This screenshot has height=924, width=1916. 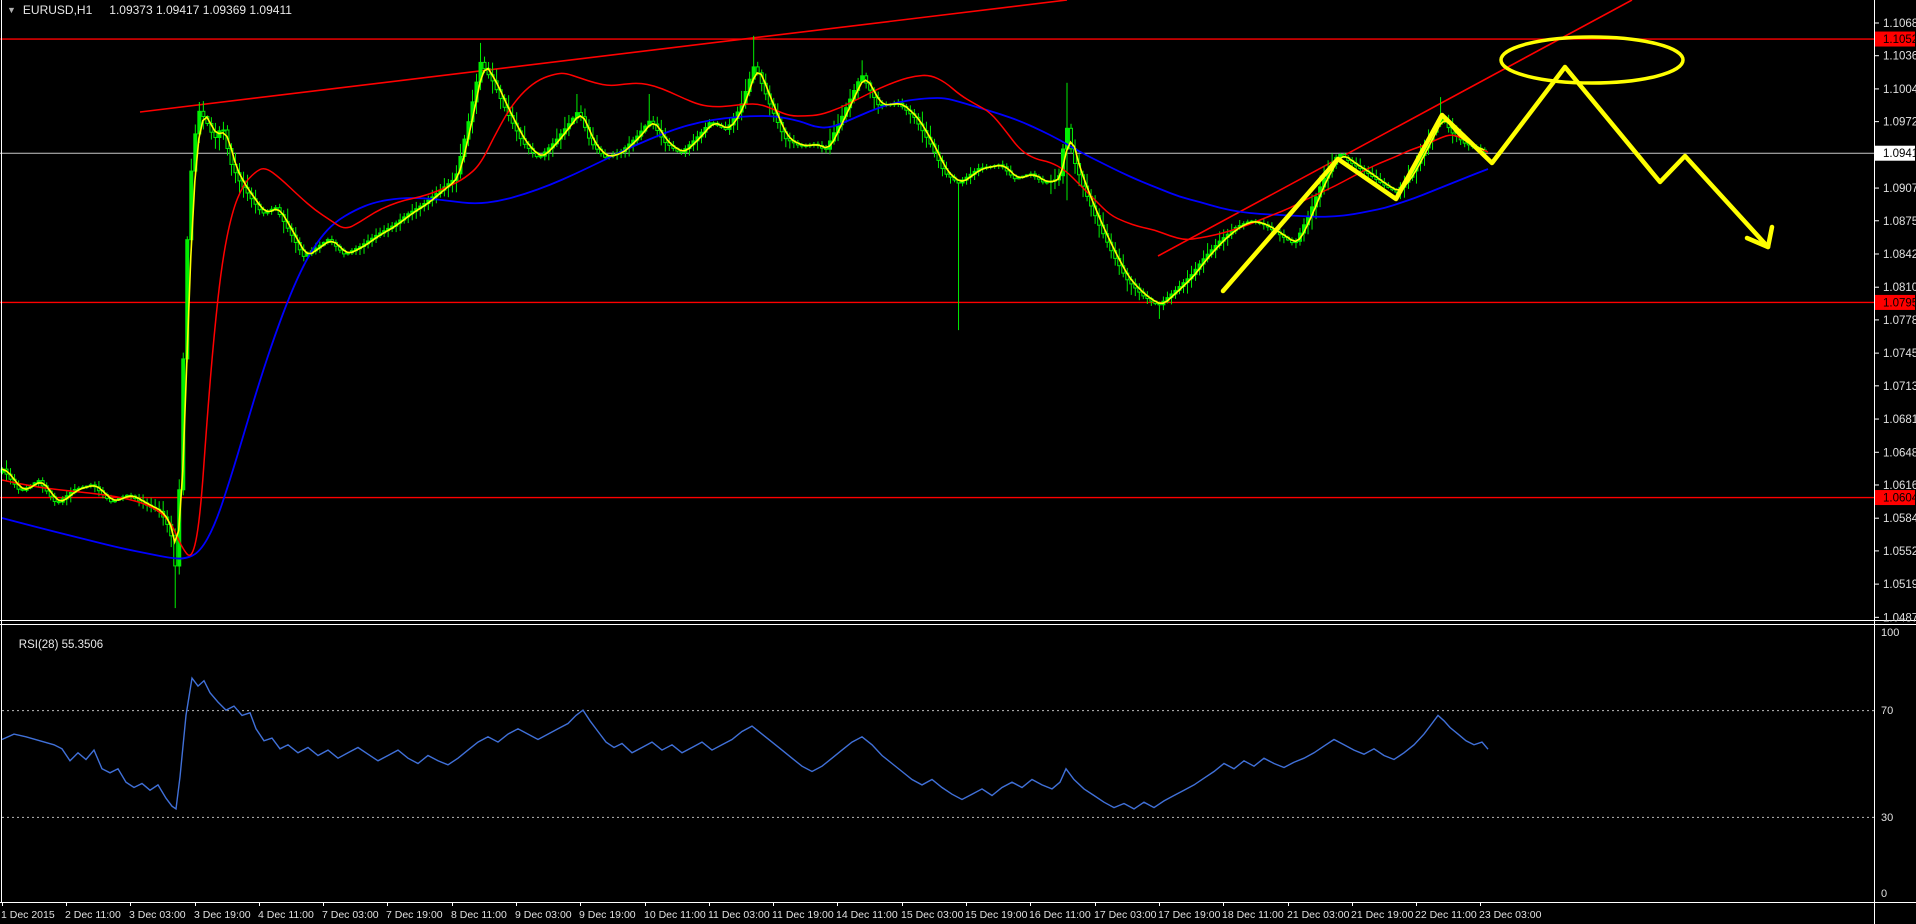 I want to click on svg-text: 16 Dec 11:00, so click(x=1060, y=915).